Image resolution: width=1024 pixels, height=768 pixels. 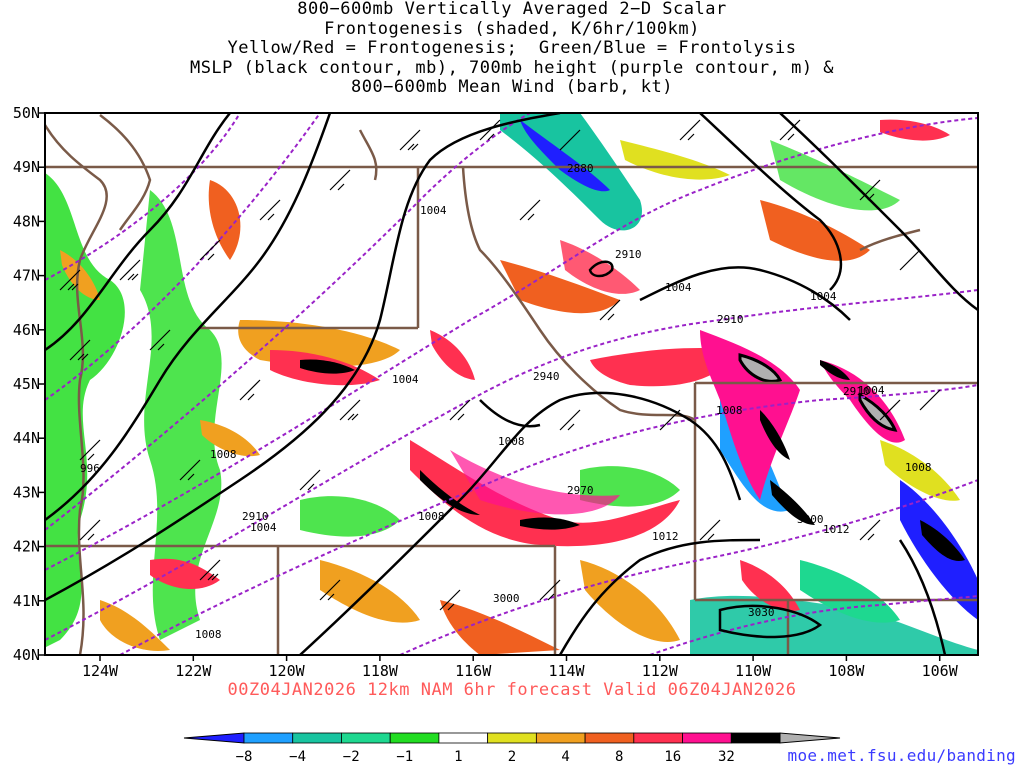 I want to click on latitude-label: 50N, so click(x=26, y=113).